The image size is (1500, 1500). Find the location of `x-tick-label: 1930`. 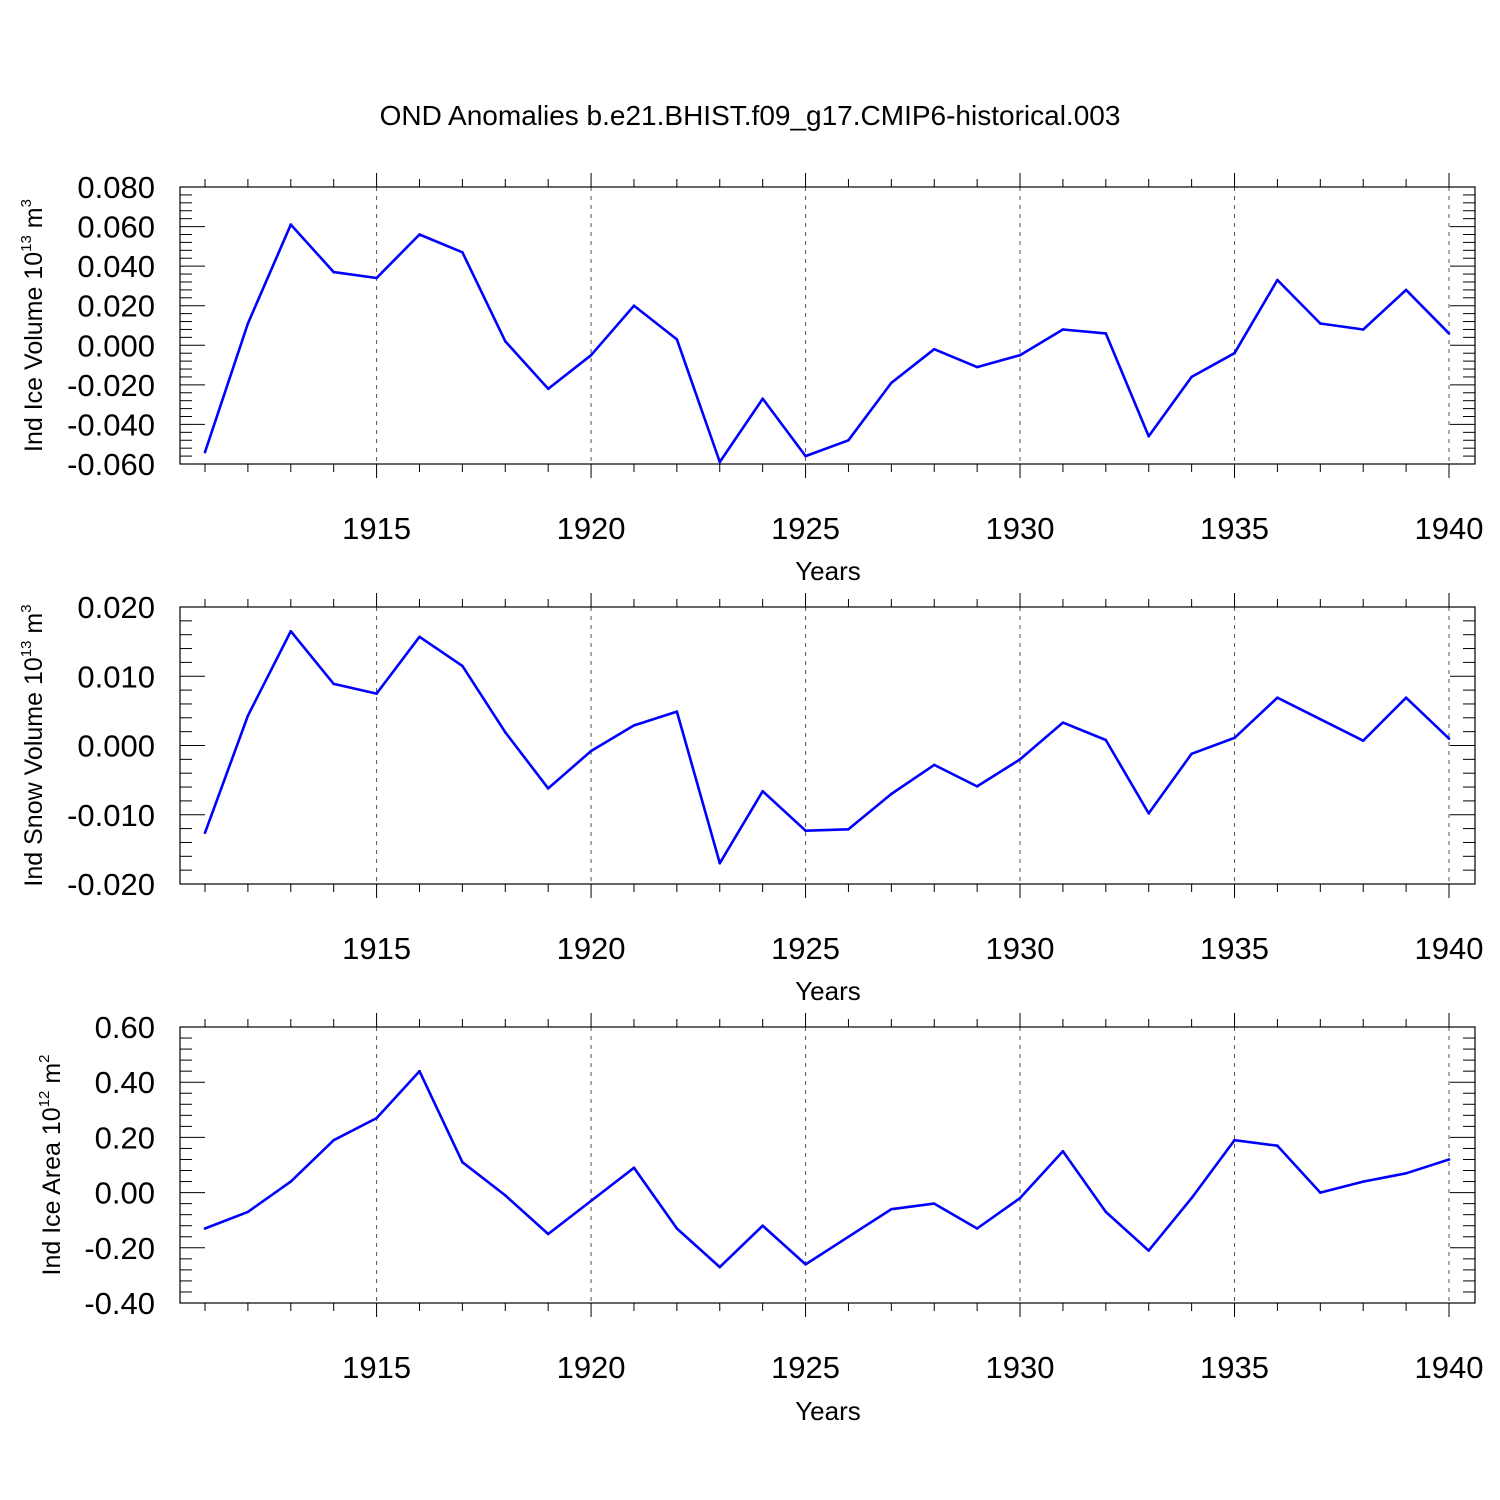

x-tick-label: 1930 is located at coordinates (1020, 528).